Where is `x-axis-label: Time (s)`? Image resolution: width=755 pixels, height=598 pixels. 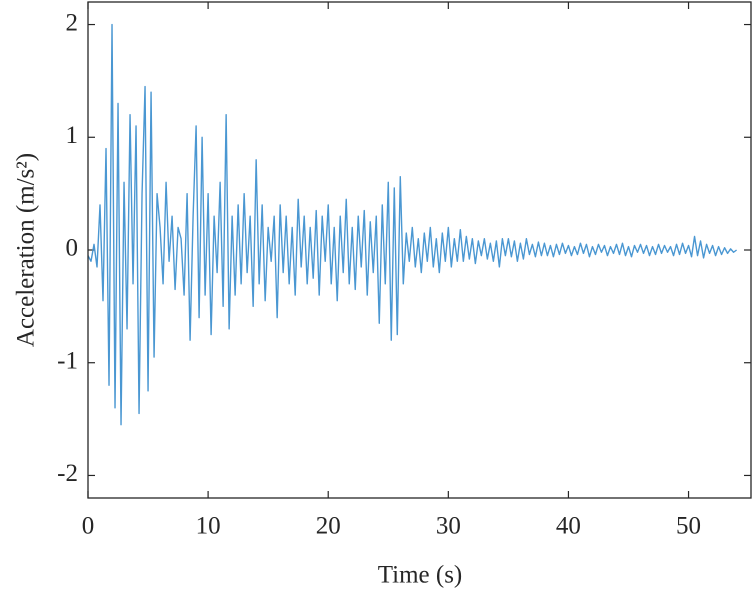 x-axis-label: Time (s) is located at coordinates (420, 575).